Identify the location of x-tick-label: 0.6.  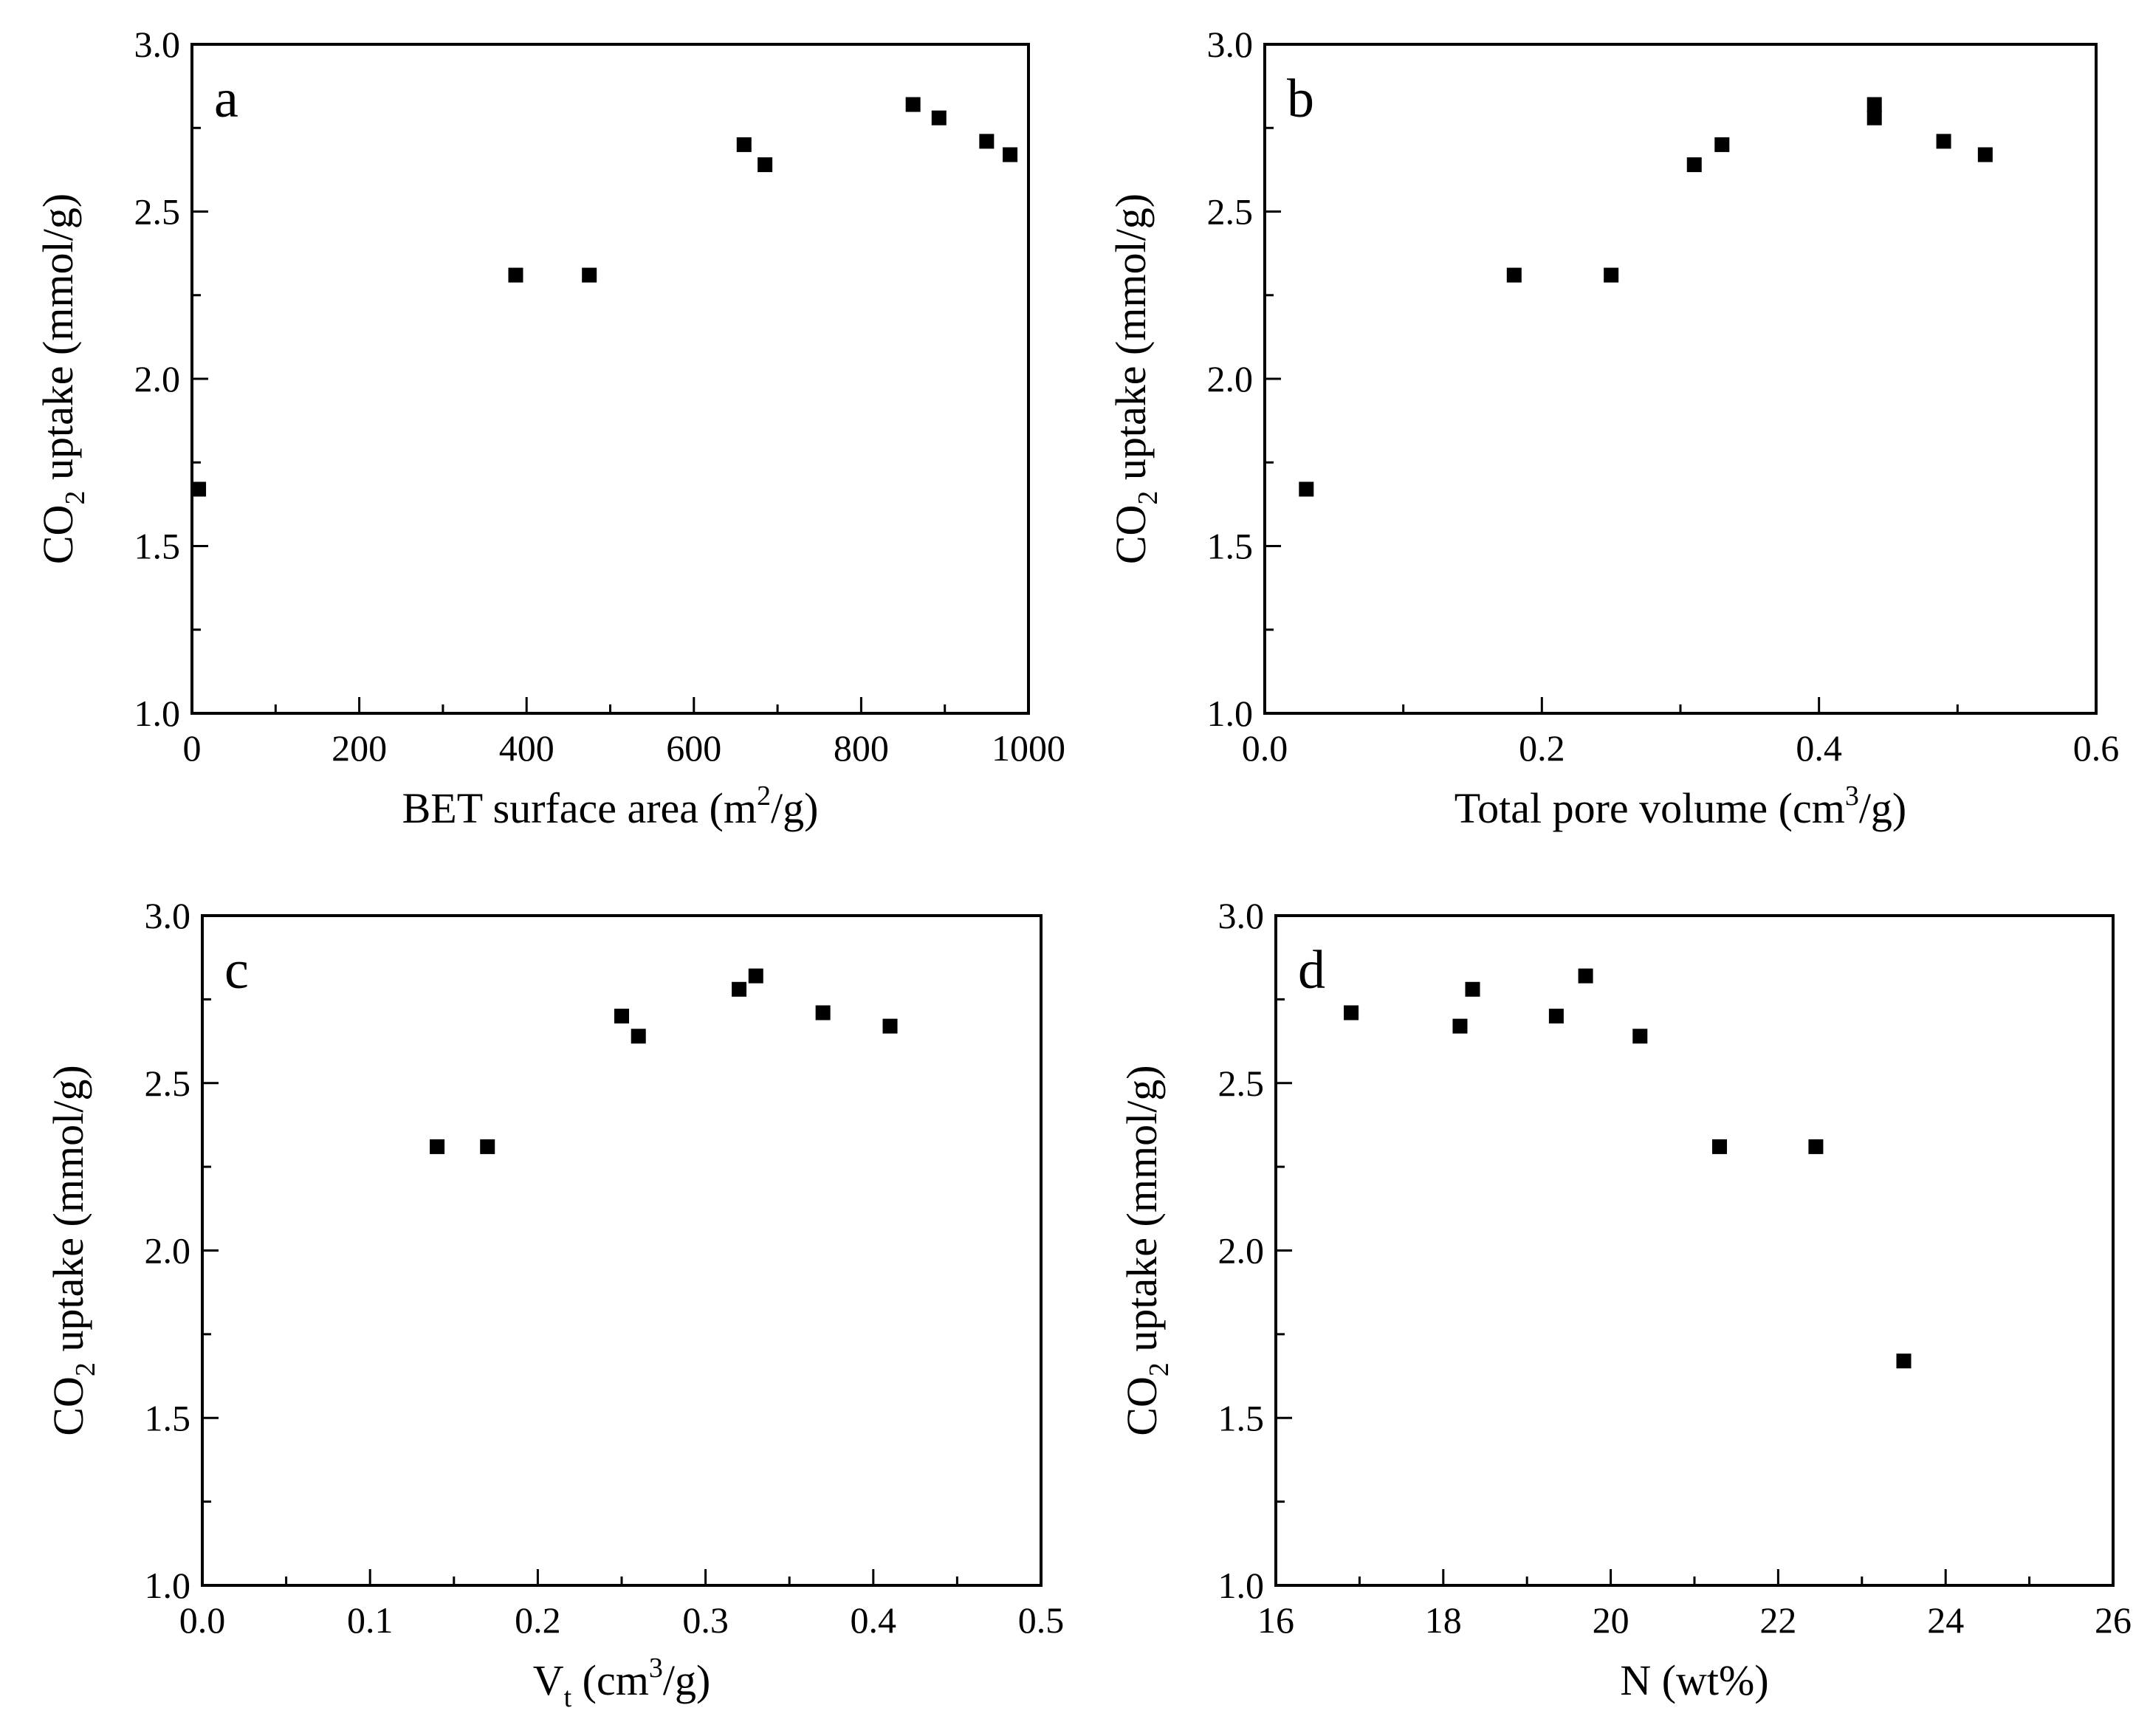
(2097, 748).